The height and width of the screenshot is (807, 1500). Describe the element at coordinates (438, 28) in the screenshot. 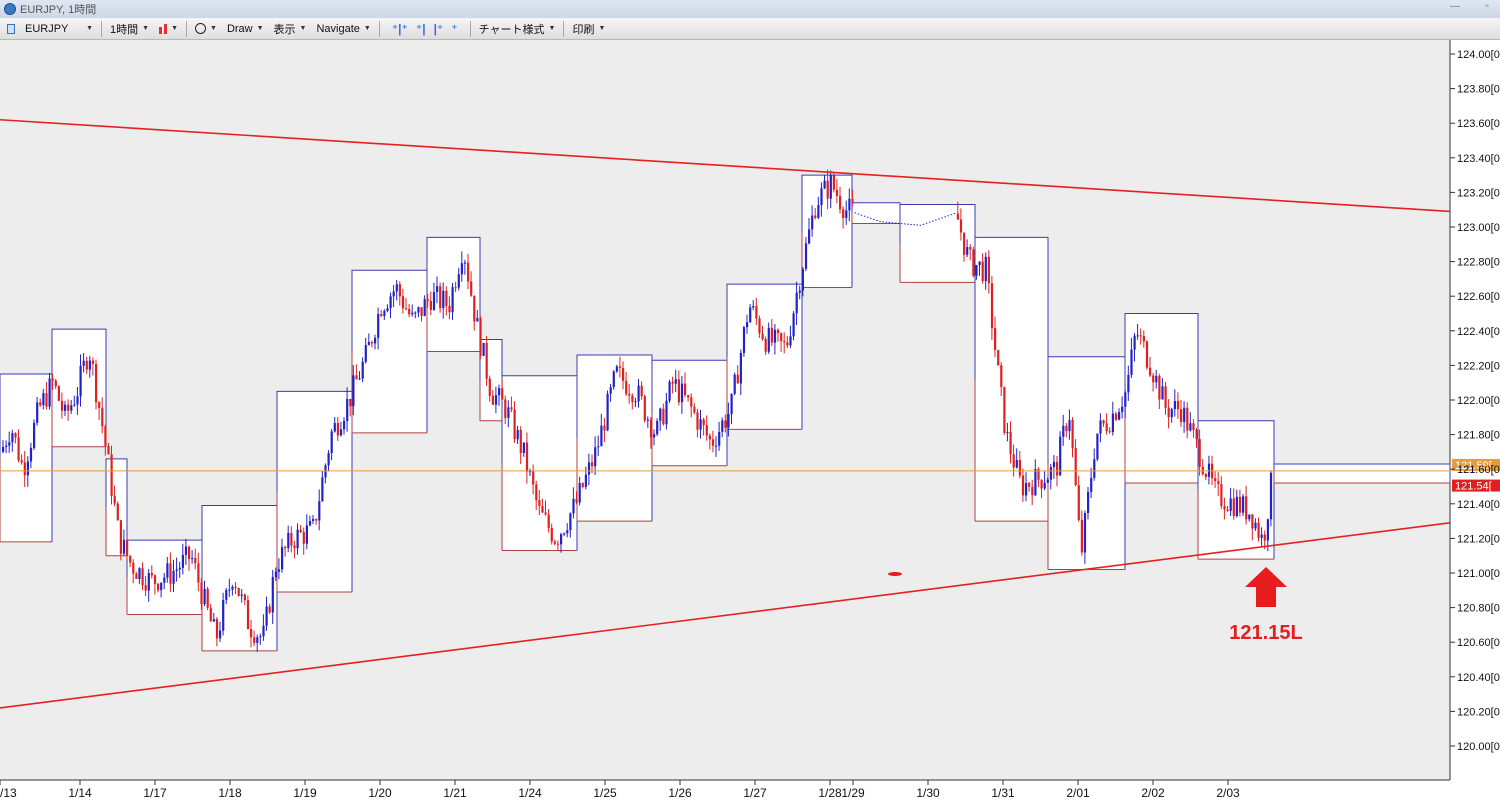

I see `crosshair-right-icon: |⁺` at that location.